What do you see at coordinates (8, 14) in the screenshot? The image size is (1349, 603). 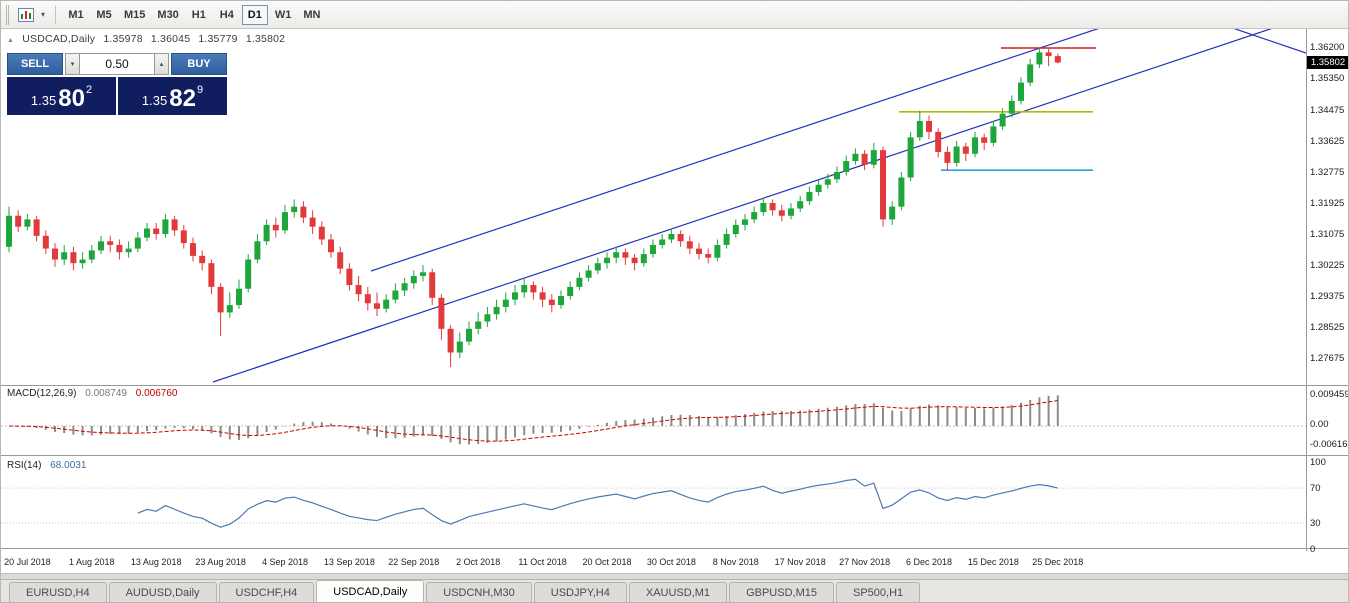 I see `toolbar-drag-handle` at bounding box center [8, 14].